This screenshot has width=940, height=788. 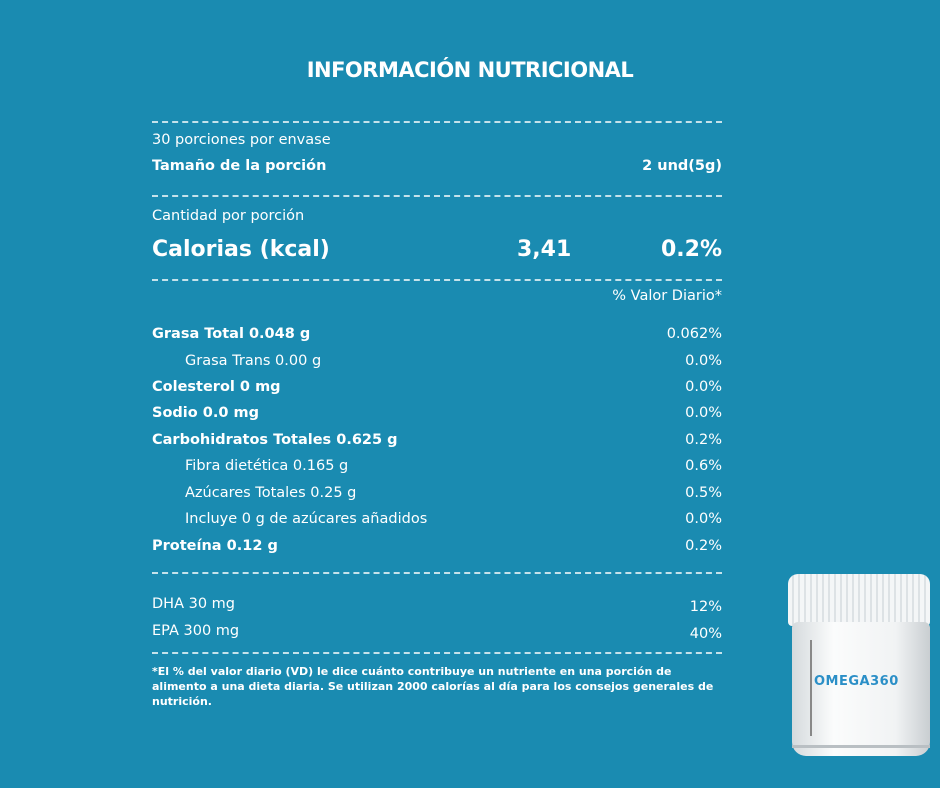 I want to click on nutrient-row: Grasa Trans 0.00 g 0.0%, so click(x=437, y=361).